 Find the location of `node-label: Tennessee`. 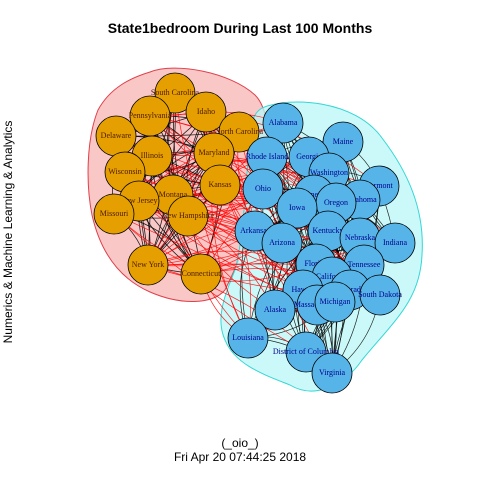

node-label: Tennessee is located at coordinates (364, 264).